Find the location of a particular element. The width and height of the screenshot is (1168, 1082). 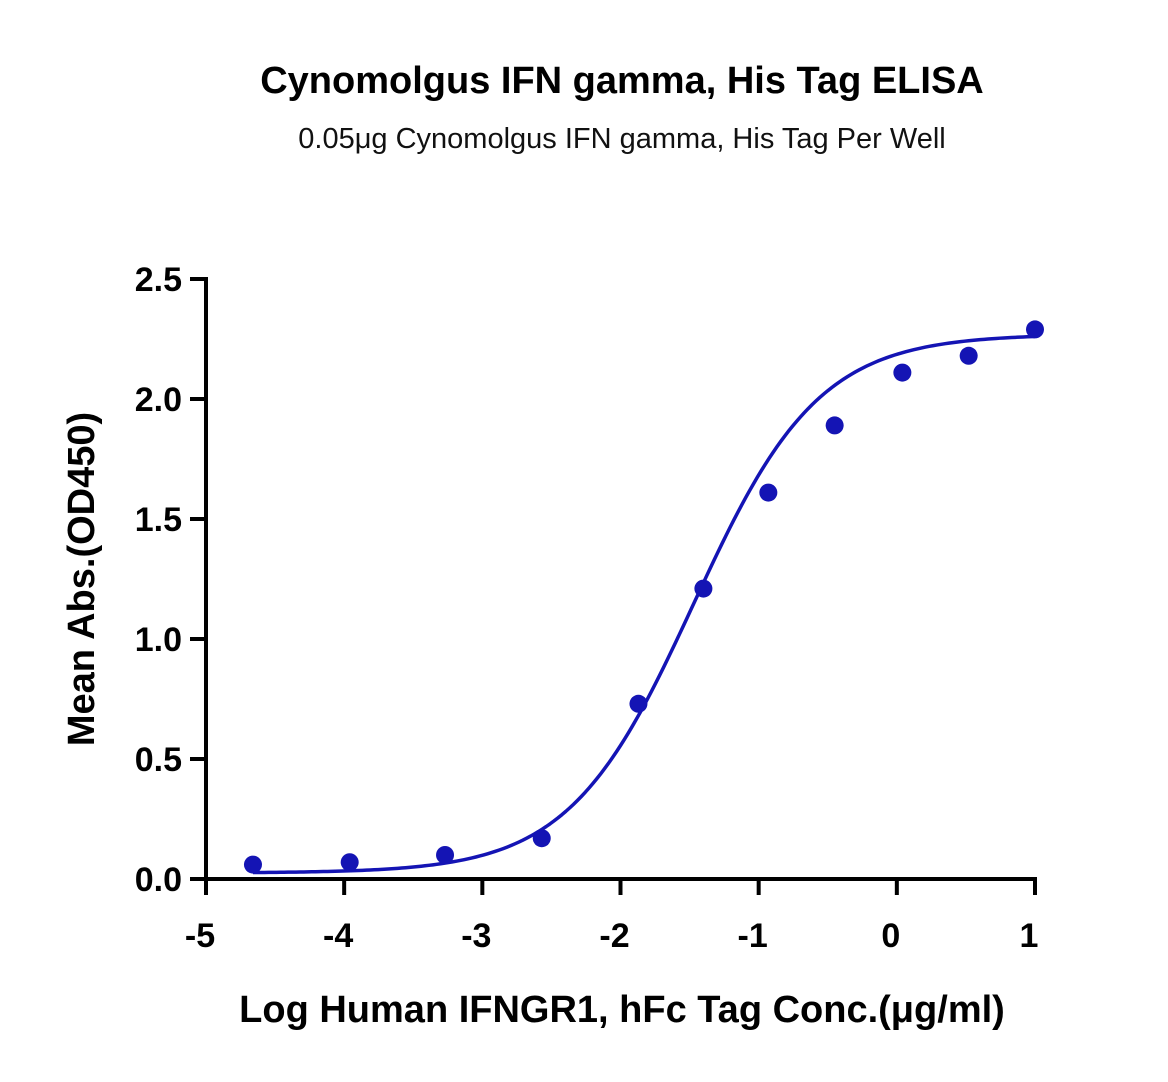

y-tick-label: 2.5 is located at coordinates (158, 280).